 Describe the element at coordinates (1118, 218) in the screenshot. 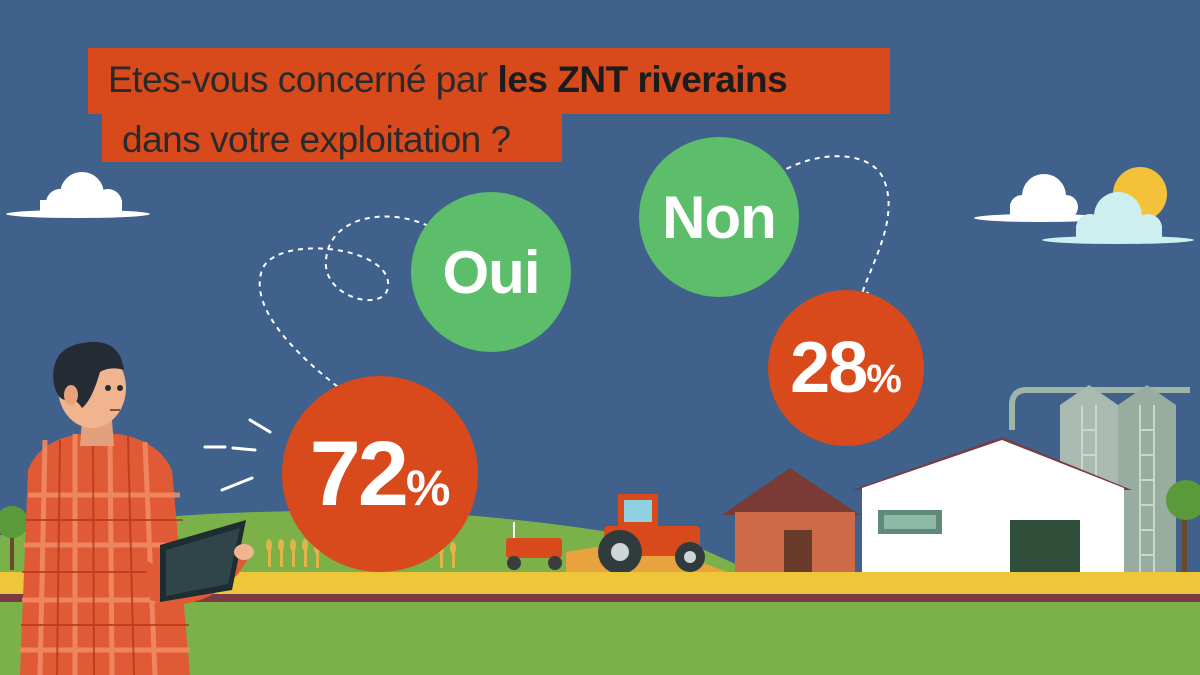

I see `cloud-light-icon` at that location.